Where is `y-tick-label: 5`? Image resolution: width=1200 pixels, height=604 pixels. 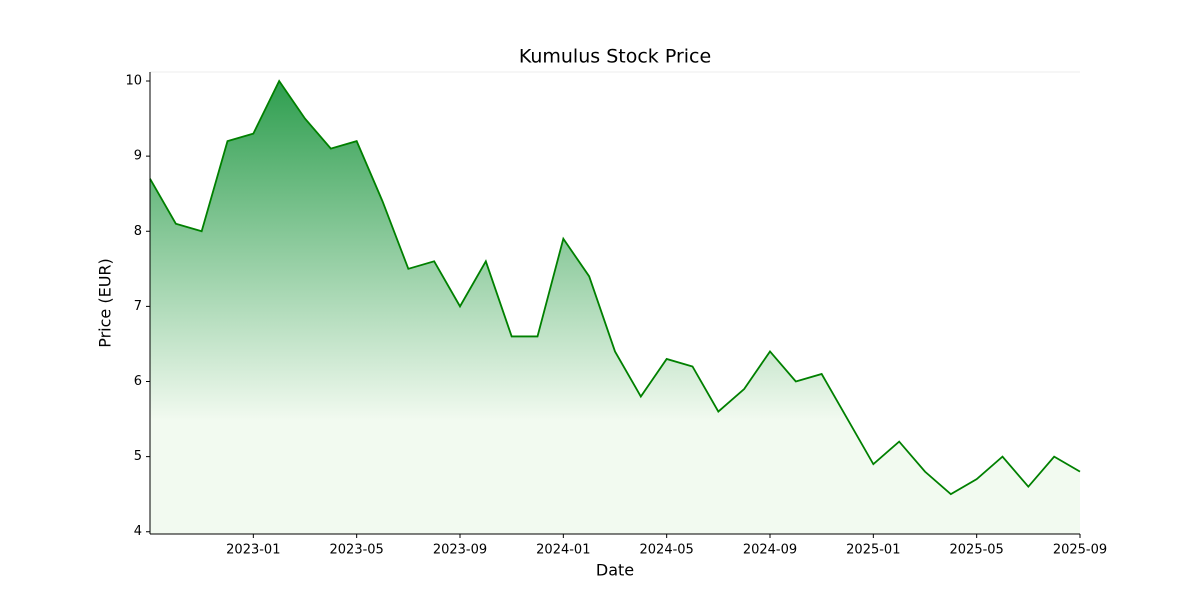 y-tick-label: 5 is located at coordinates (138, 456).